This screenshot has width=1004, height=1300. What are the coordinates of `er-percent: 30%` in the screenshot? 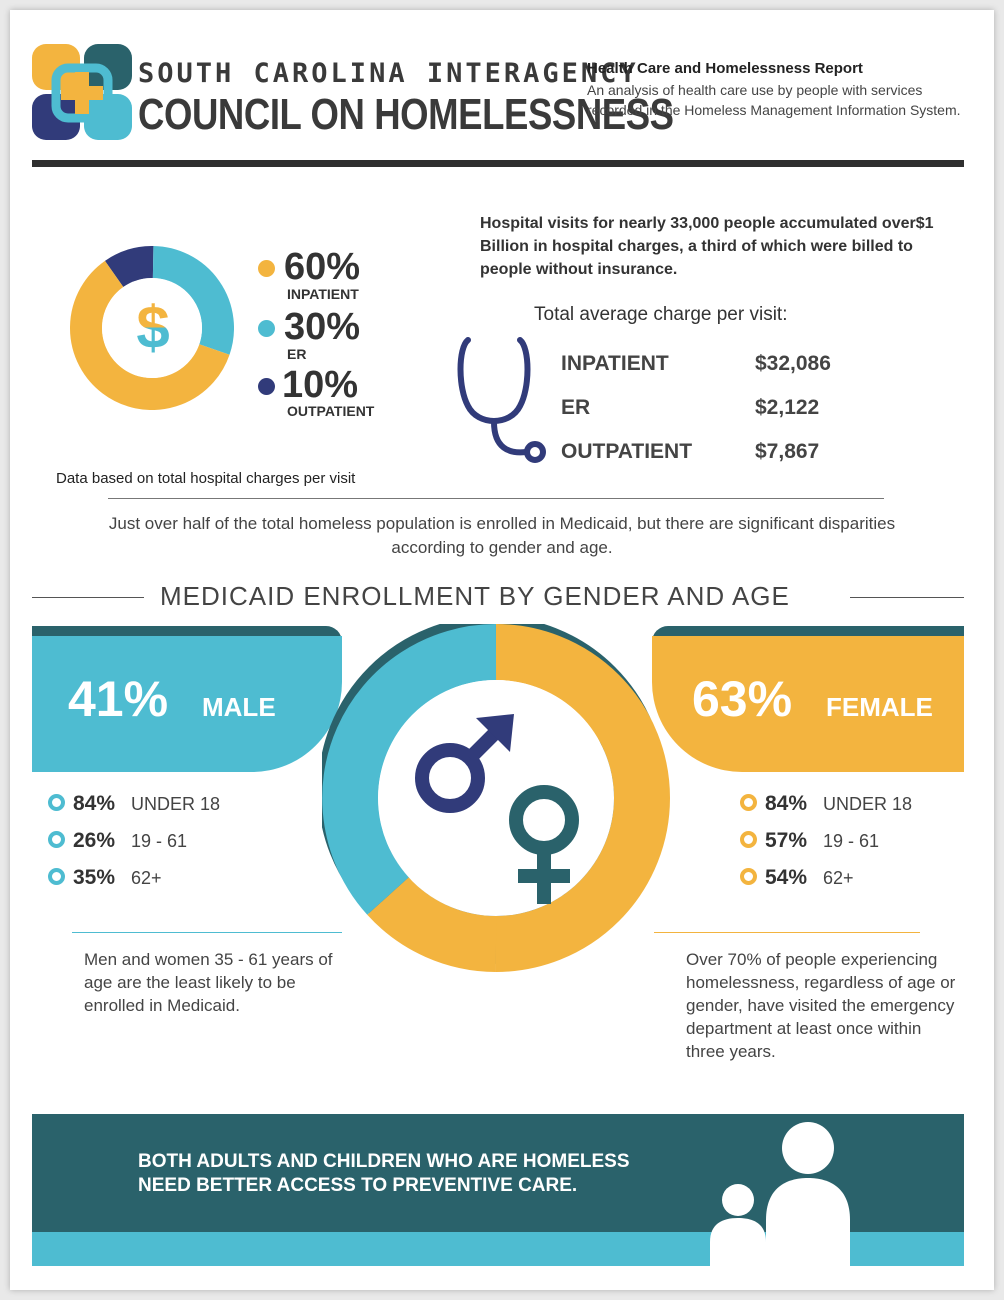 It's located at (322, 327).